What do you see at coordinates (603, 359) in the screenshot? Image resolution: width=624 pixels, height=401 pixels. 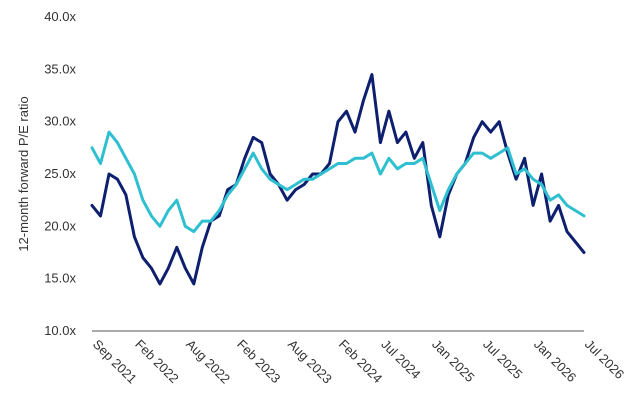 I see `x-tick-label: Jul 2026` at bounding box center [603, 359].